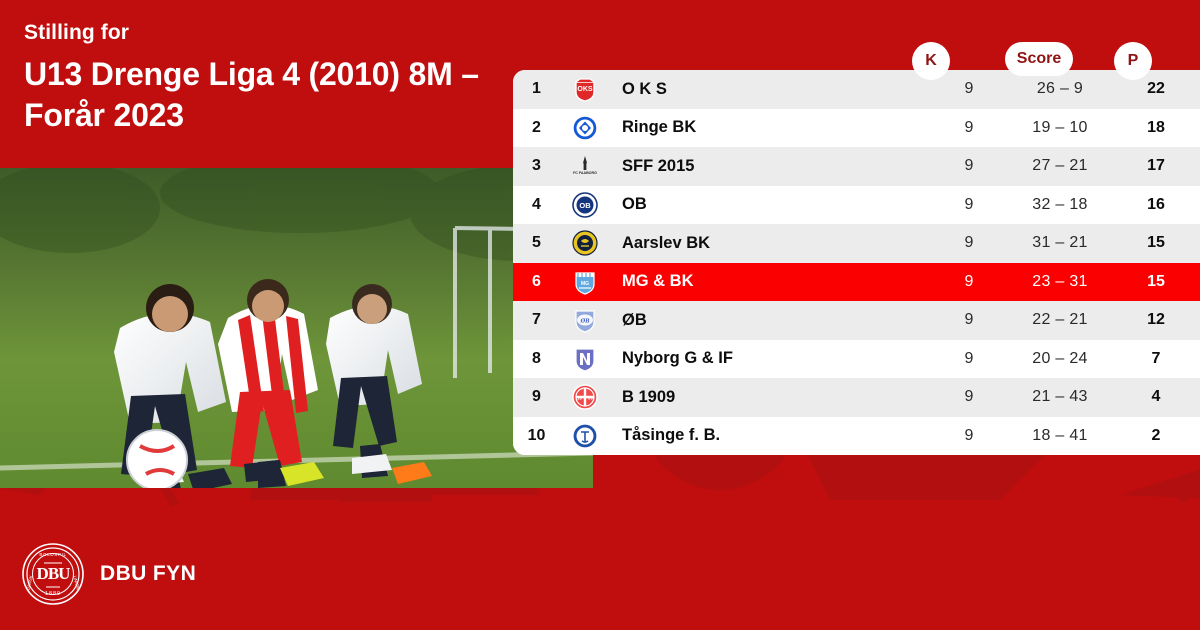 Image resolution: width=1200 pixels, height=630 pixels. I want to click on row-goal-score: 19 – 10, so click(1060, 127).